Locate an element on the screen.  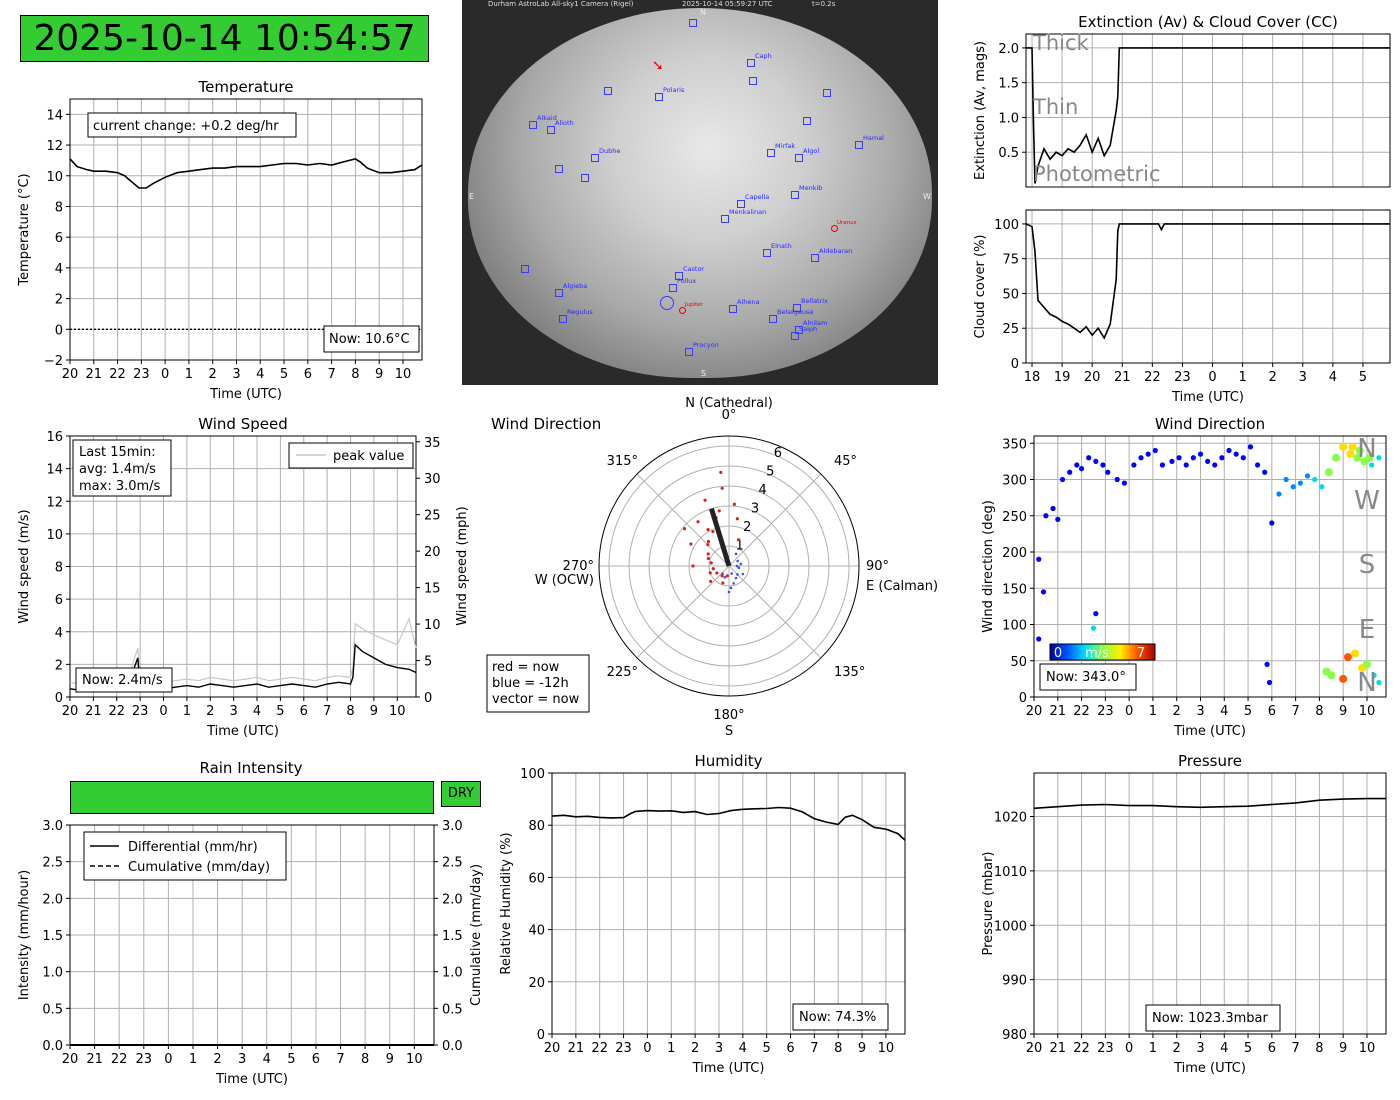
humidity-xtick-label: 23 is located at coordinates (623, 1048).